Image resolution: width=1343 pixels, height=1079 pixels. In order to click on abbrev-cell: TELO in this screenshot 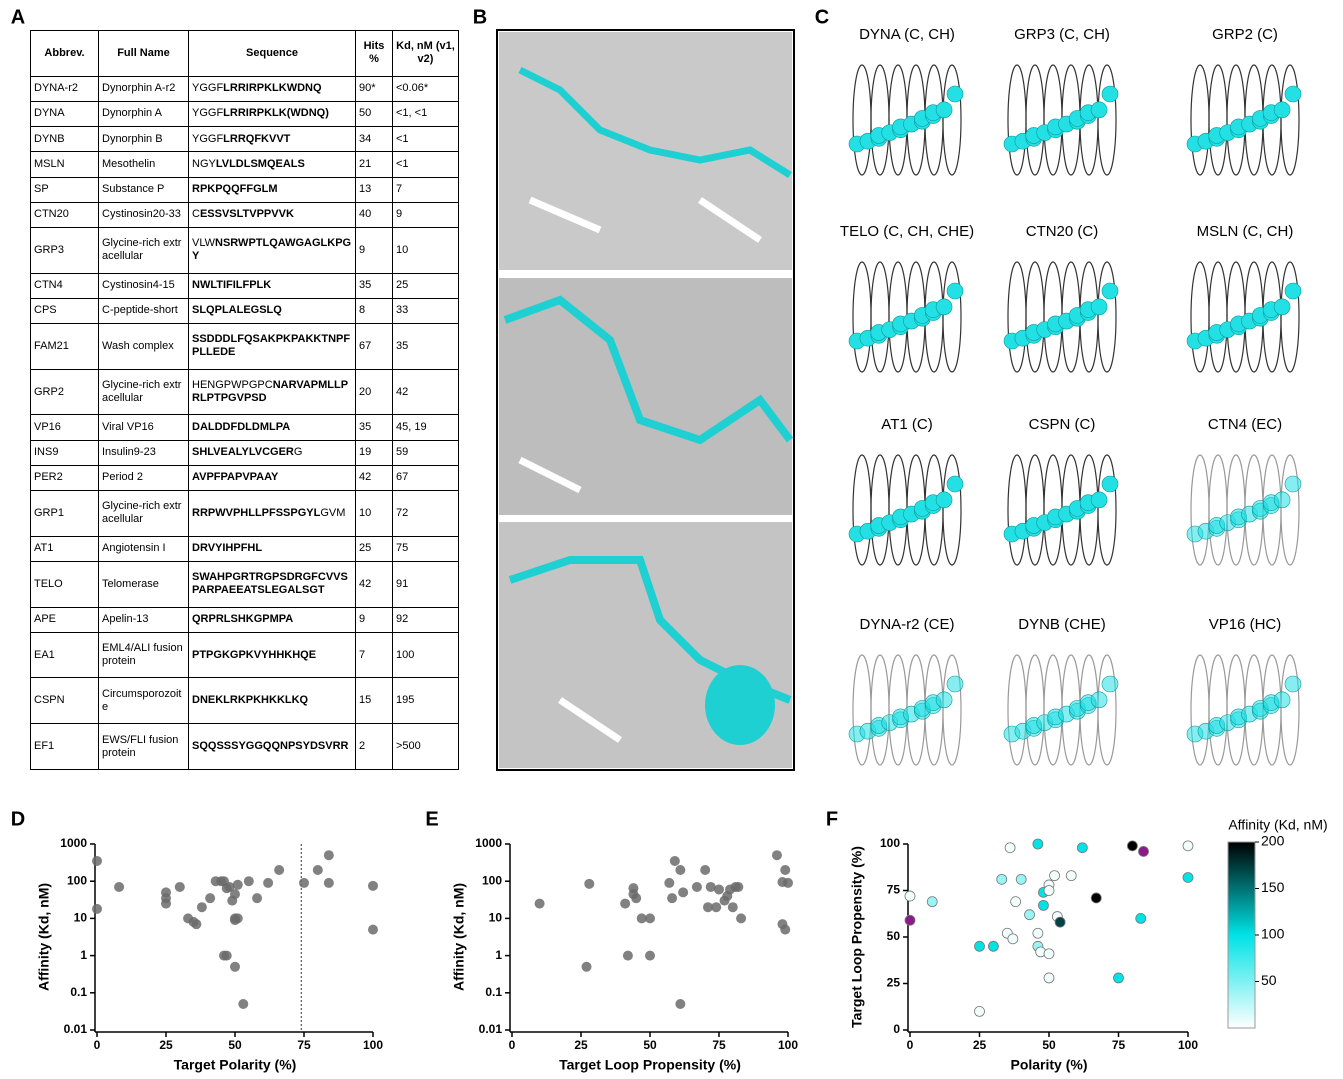, I will do `click(64, 584)`.